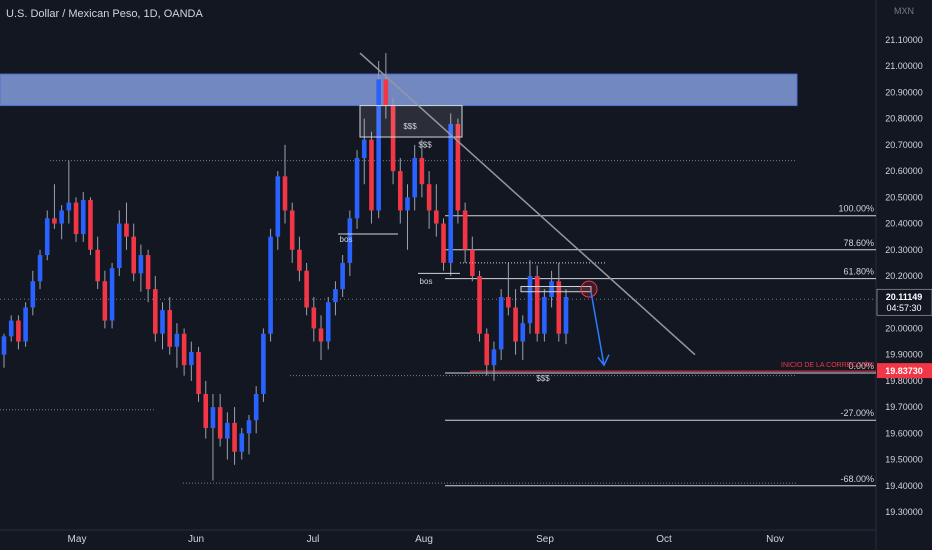 The image size is (932, 550). I want to click on supply-zone, so click(399, 90).